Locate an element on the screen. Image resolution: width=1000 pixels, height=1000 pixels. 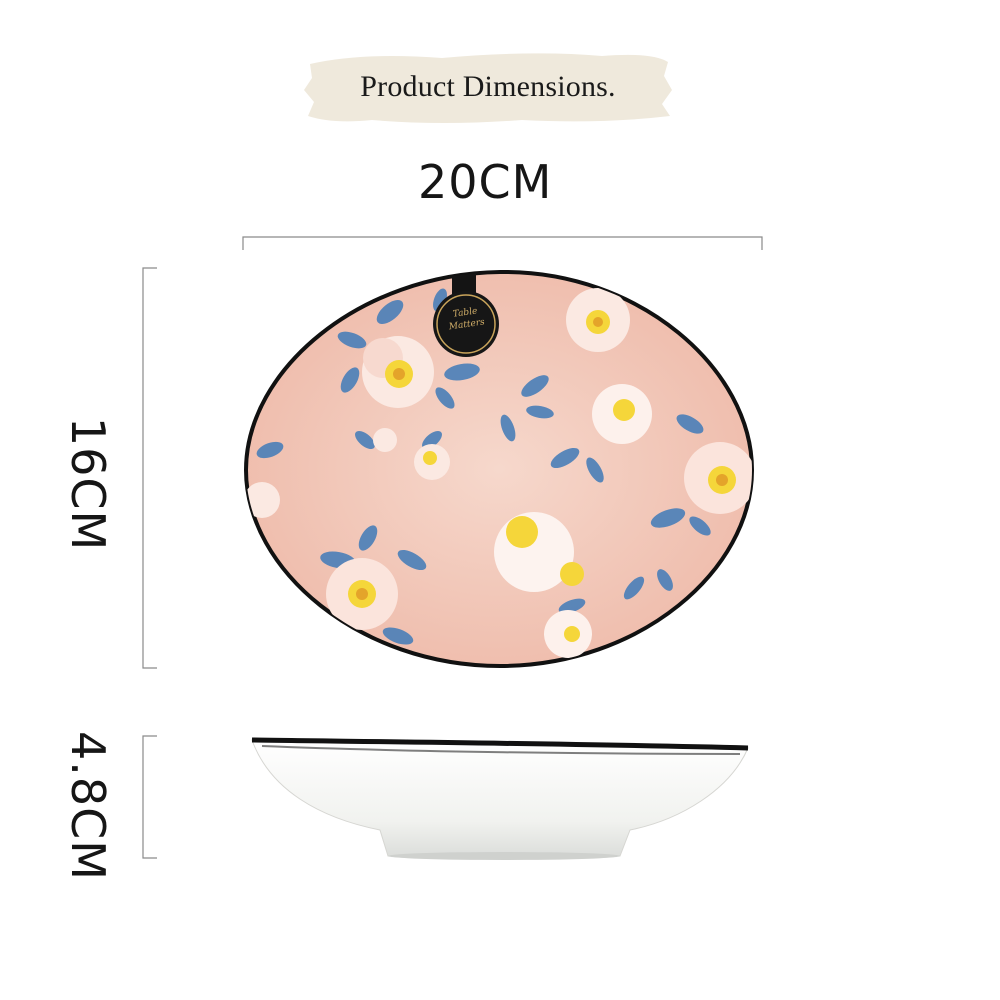
flower is located at coordinates (398, 372).